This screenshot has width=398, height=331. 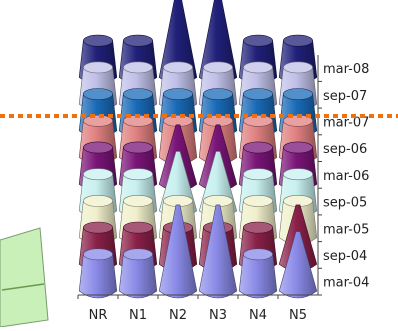 What do you see at coordinates (346, 283) in the screenshot?
I see `y-tick-label: mar-04` at bounding box center [346, 283].